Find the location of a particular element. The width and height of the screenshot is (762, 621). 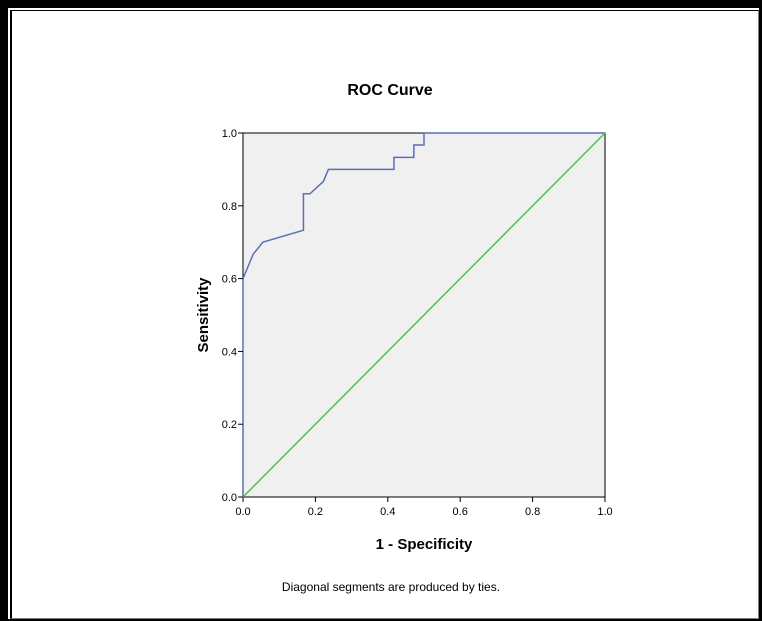

chart-title: ROC Curve is located at coordinates (389, 90).